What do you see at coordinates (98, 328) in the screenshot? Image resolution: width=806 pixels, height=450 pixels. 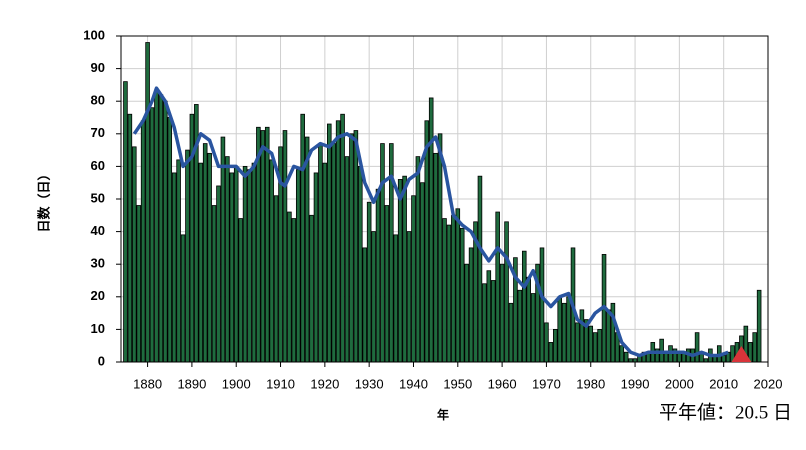 I see `y-tick-label: 10` at bounding box center [98, 328].